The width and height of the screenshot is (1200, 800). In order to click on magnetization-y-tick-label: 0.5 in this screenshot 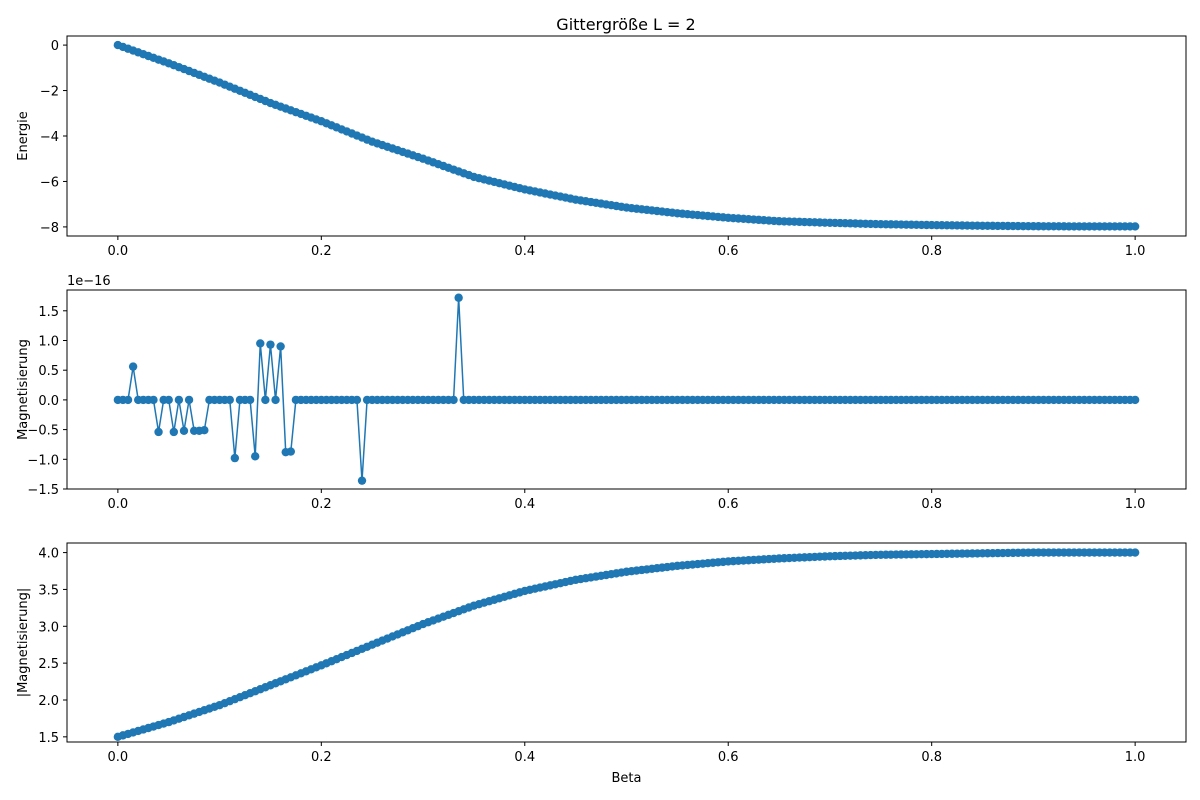, I will do `click(48, 371)`.